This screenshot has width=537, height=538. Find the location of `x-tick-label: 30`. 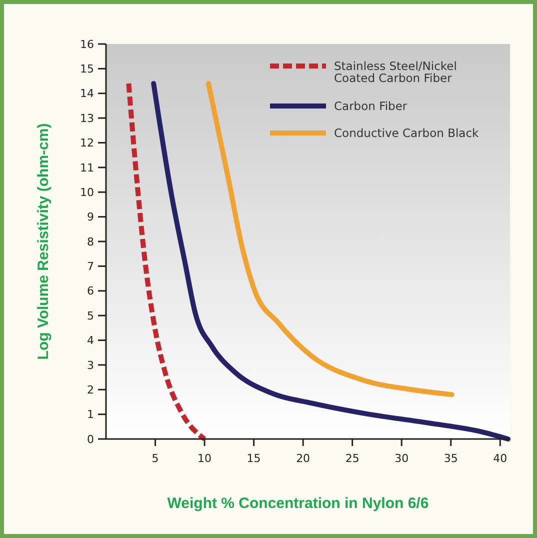

x-tick-label: 30 is located at coordinates (401, 458).